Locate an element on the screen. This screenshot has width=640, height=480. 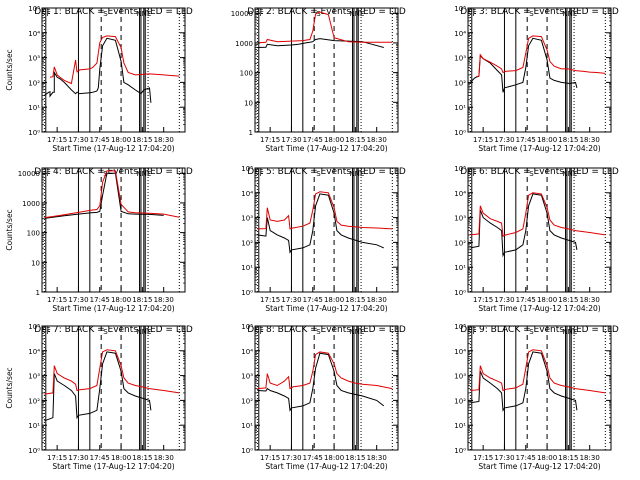
y-tick-label: 1 is located at coordinates (38, 293).